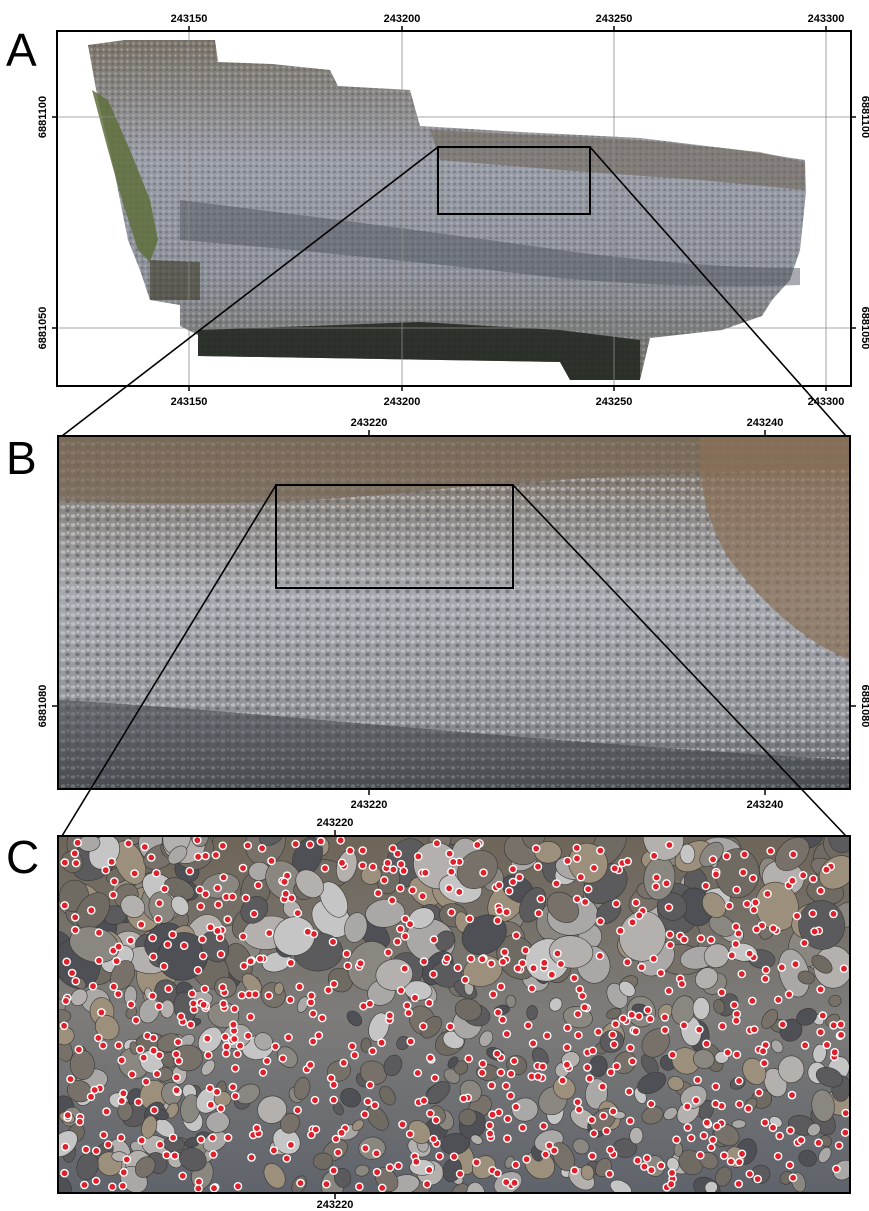 The width and height of the screenshot is (869, 1211). Describe the element at coordinates (335, 823) in the screenshot. I see `panel-c-x-tick-top: 243220` at that location.